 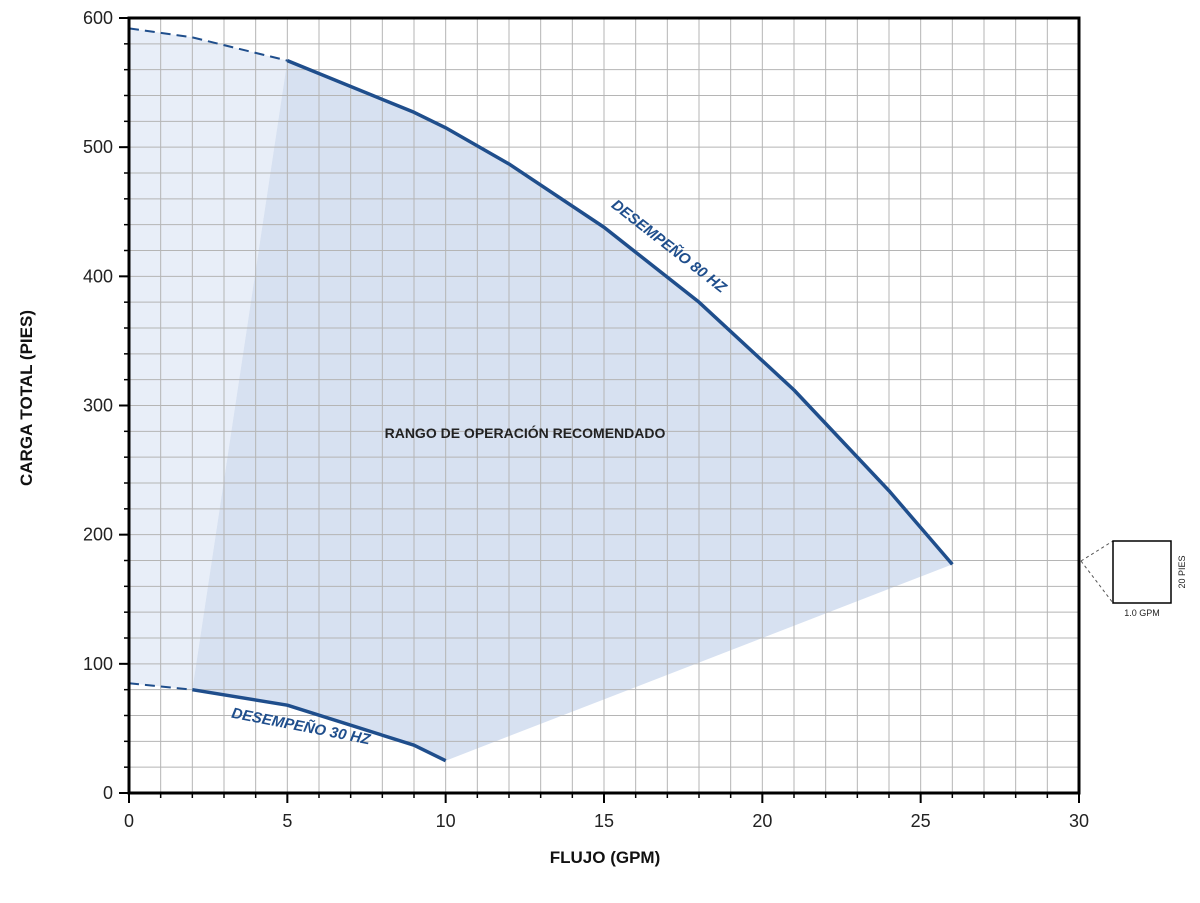 I want to click on x-tick-label: 5, so click(x=287, y=821).